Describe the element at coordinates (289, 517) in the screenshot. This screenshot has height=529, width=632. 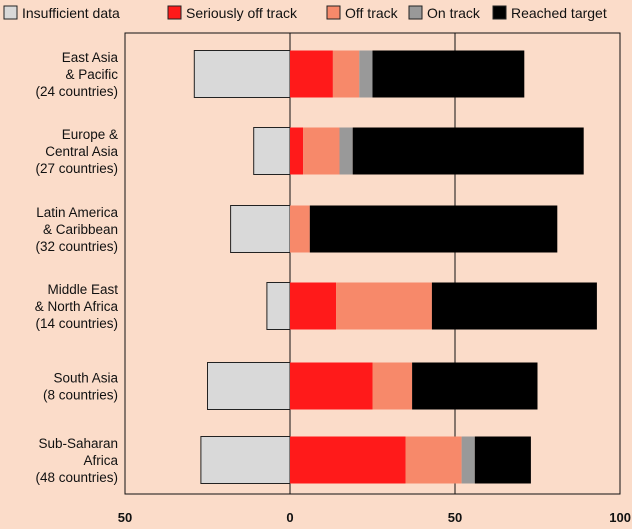
I see `x-tick-label-0: 0` at that location.